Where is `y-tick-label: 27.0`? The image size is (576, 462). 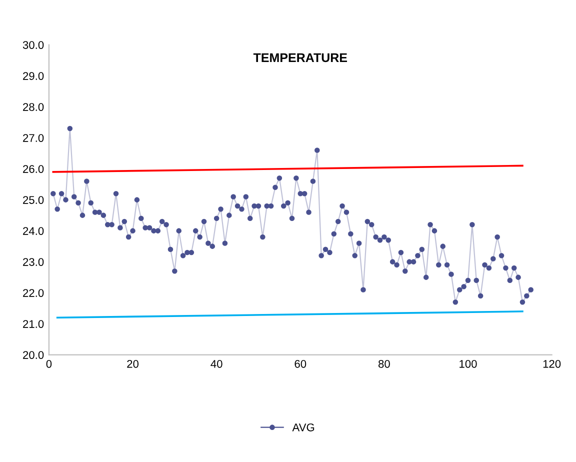 y-tick-label: 27.0 is located at coordinates (33, 138).